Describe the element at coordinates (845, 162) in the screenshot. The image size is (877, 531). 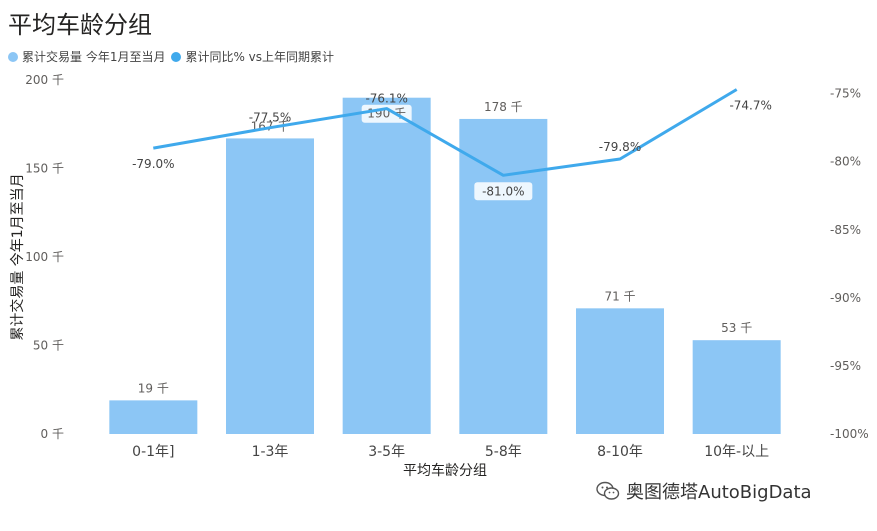
I see `y2-tick-label: -80%` at that location.